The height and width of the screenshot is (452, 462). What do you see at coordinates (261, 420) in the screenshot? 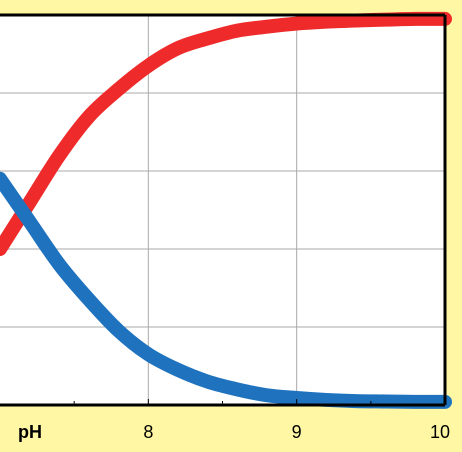
I see `tick-layer: 8 9 10` at bounding box center [261, 420].